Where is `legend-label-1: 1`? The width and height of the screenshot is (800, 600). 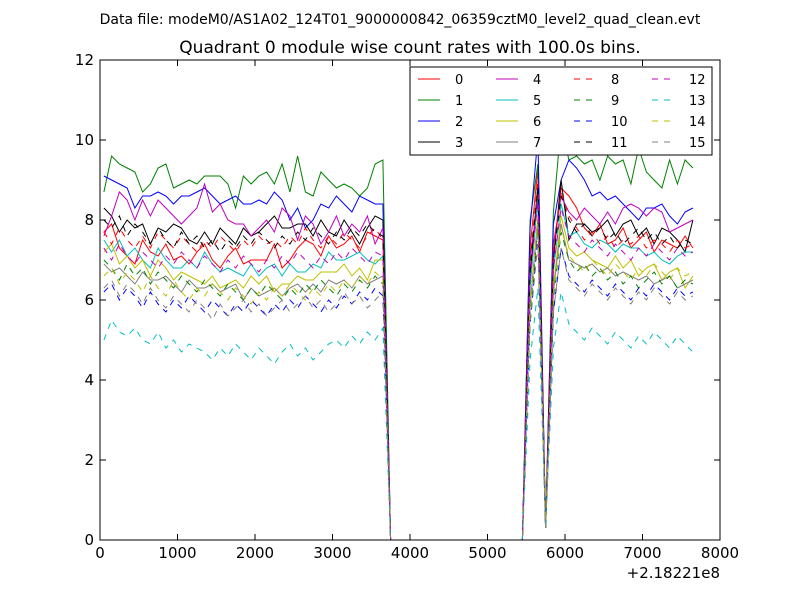
legend-label-1: 1 is located at coordinates (459, 101).